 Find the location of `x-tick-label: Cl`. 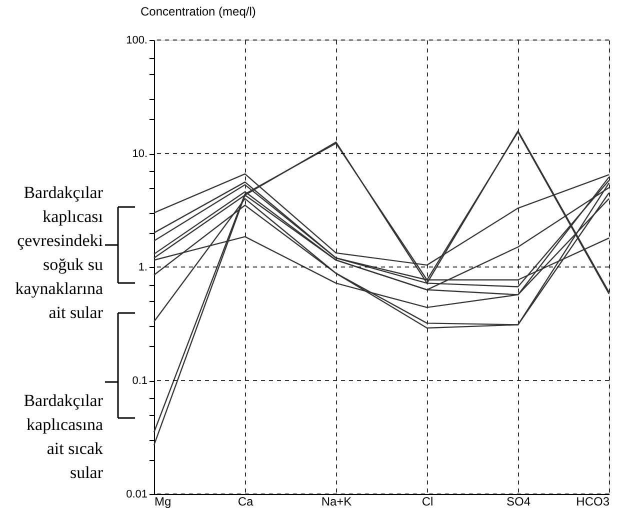

x-tick-label: Cl is located at coordinates (428, 501).